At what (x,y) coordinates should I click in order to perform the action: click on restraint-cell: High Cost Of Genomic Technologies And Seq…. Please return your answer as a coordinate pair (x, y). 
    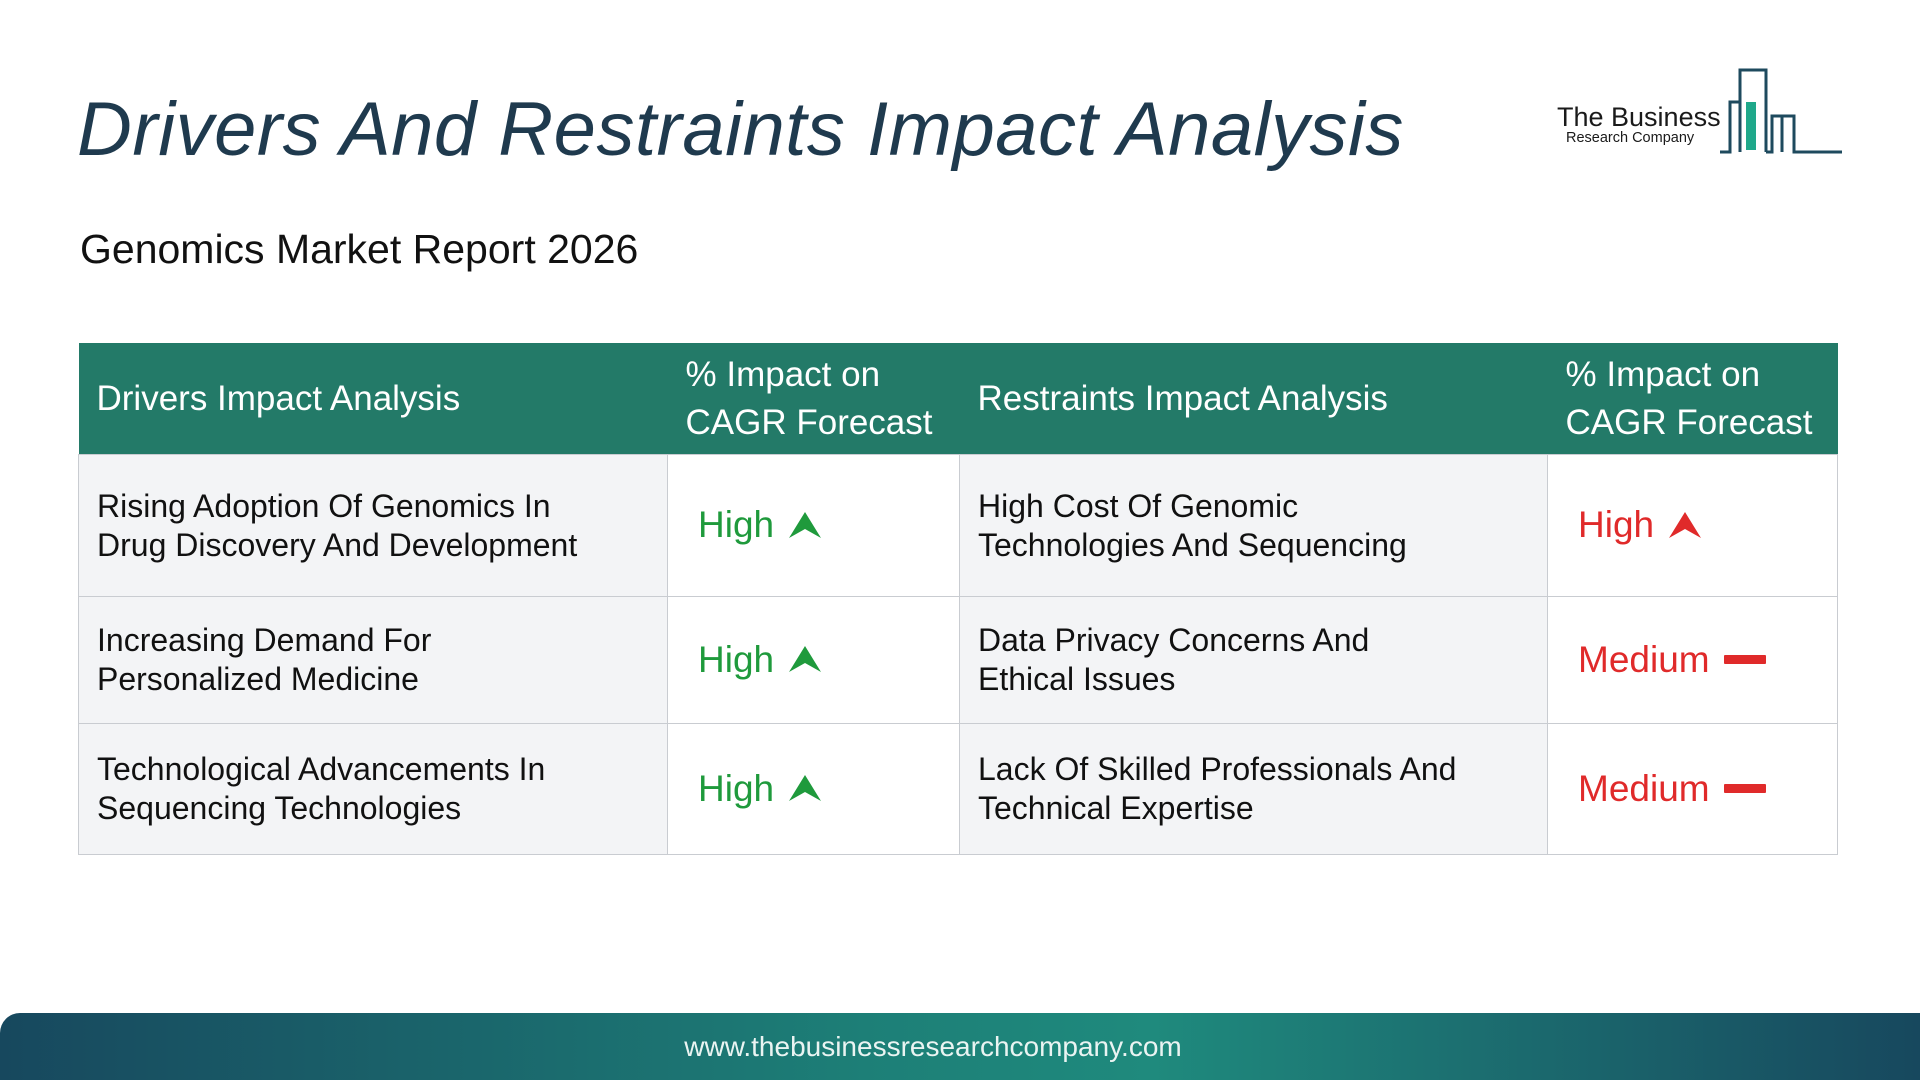
    Looking at the image, I should click on (1253, 525).